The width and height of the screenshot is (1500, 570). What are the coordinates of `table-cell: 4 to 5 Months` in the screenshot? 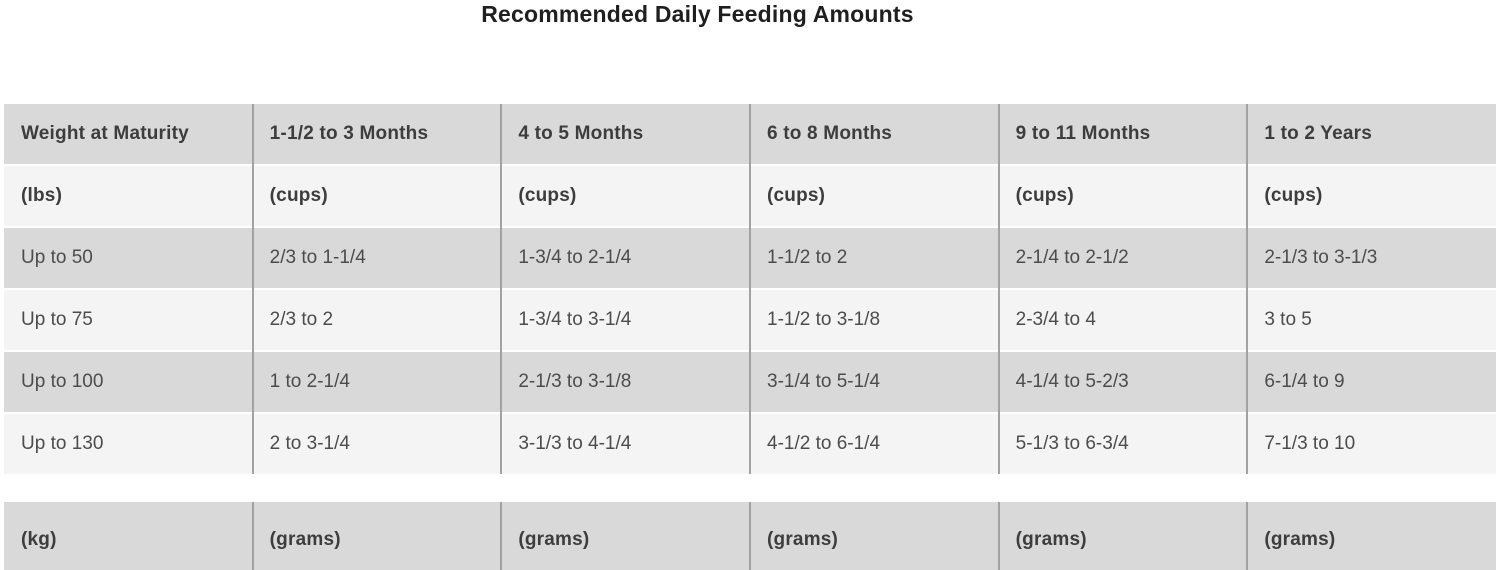 It's located at (581, 133).